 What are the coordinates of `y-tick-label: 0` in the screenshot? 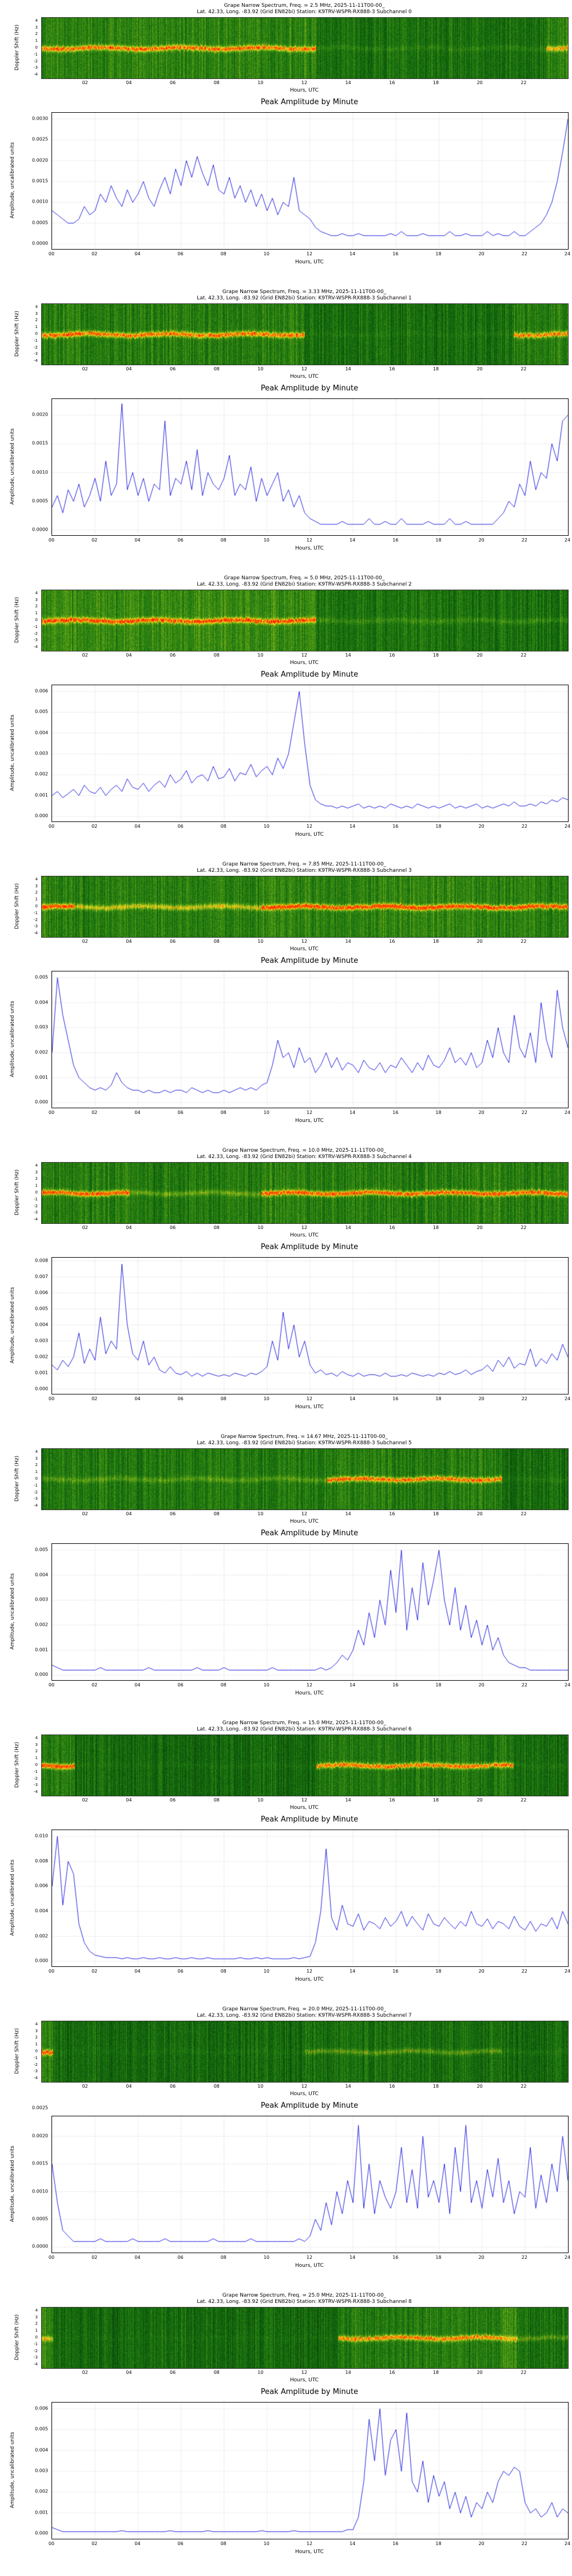 It's located at (36, 2051).